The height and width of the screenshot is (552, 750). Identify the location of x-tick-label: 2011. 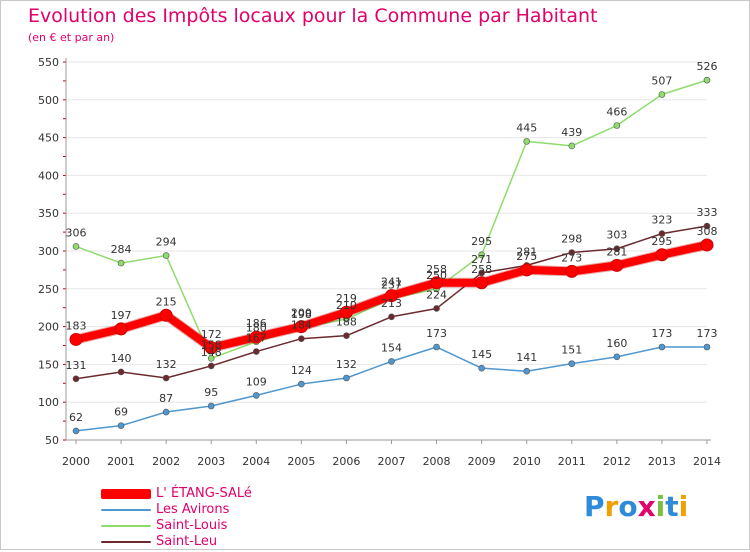
(572, 461).